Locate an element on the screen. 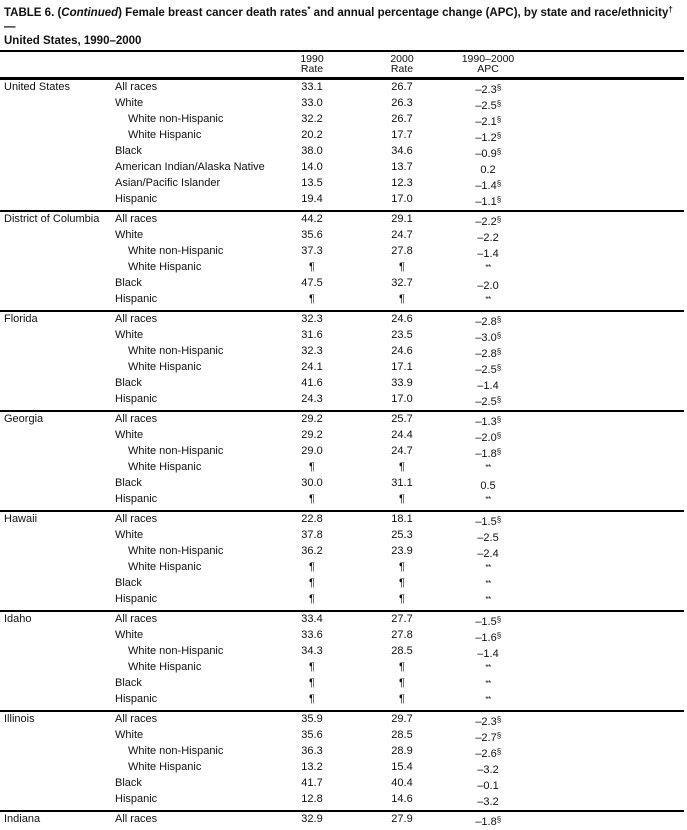  rate-1990-cell: 14.0 is located at coordinates (312, 167).